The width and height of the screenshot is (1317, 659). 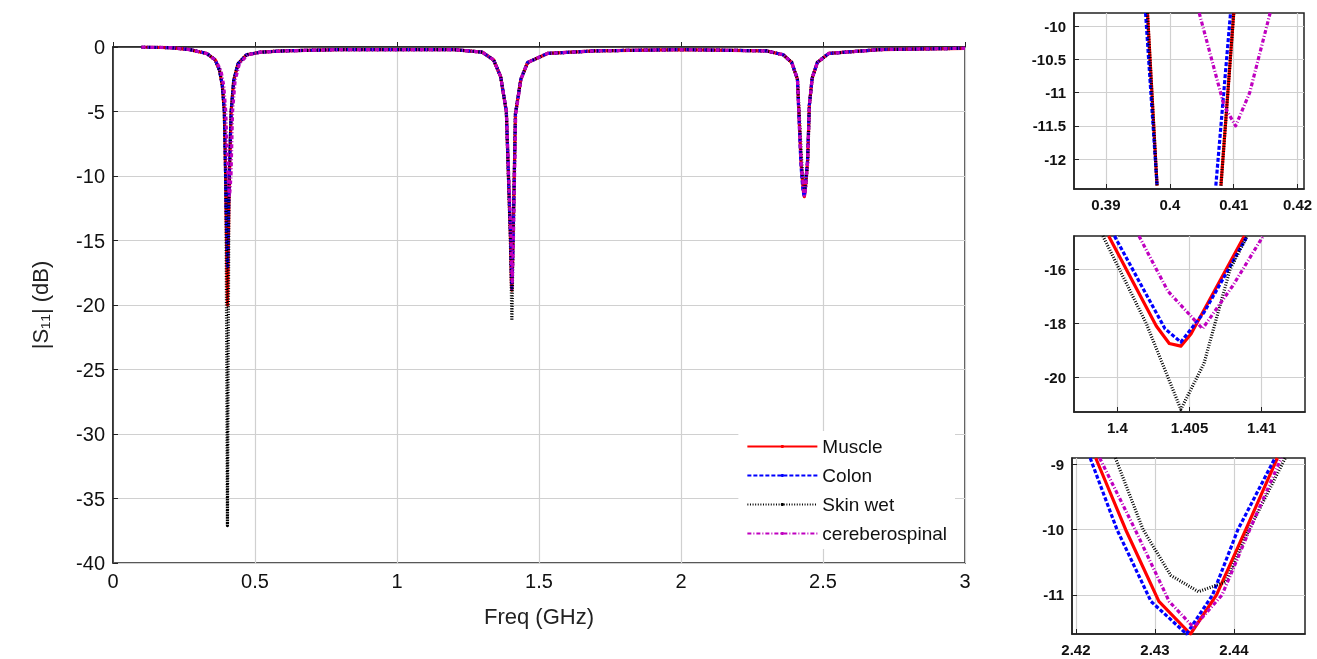 What do you see at coordinates (885, 533) in the screenshot?
I see `legend-label: cereberospinal` at bounding box center [885, 533].